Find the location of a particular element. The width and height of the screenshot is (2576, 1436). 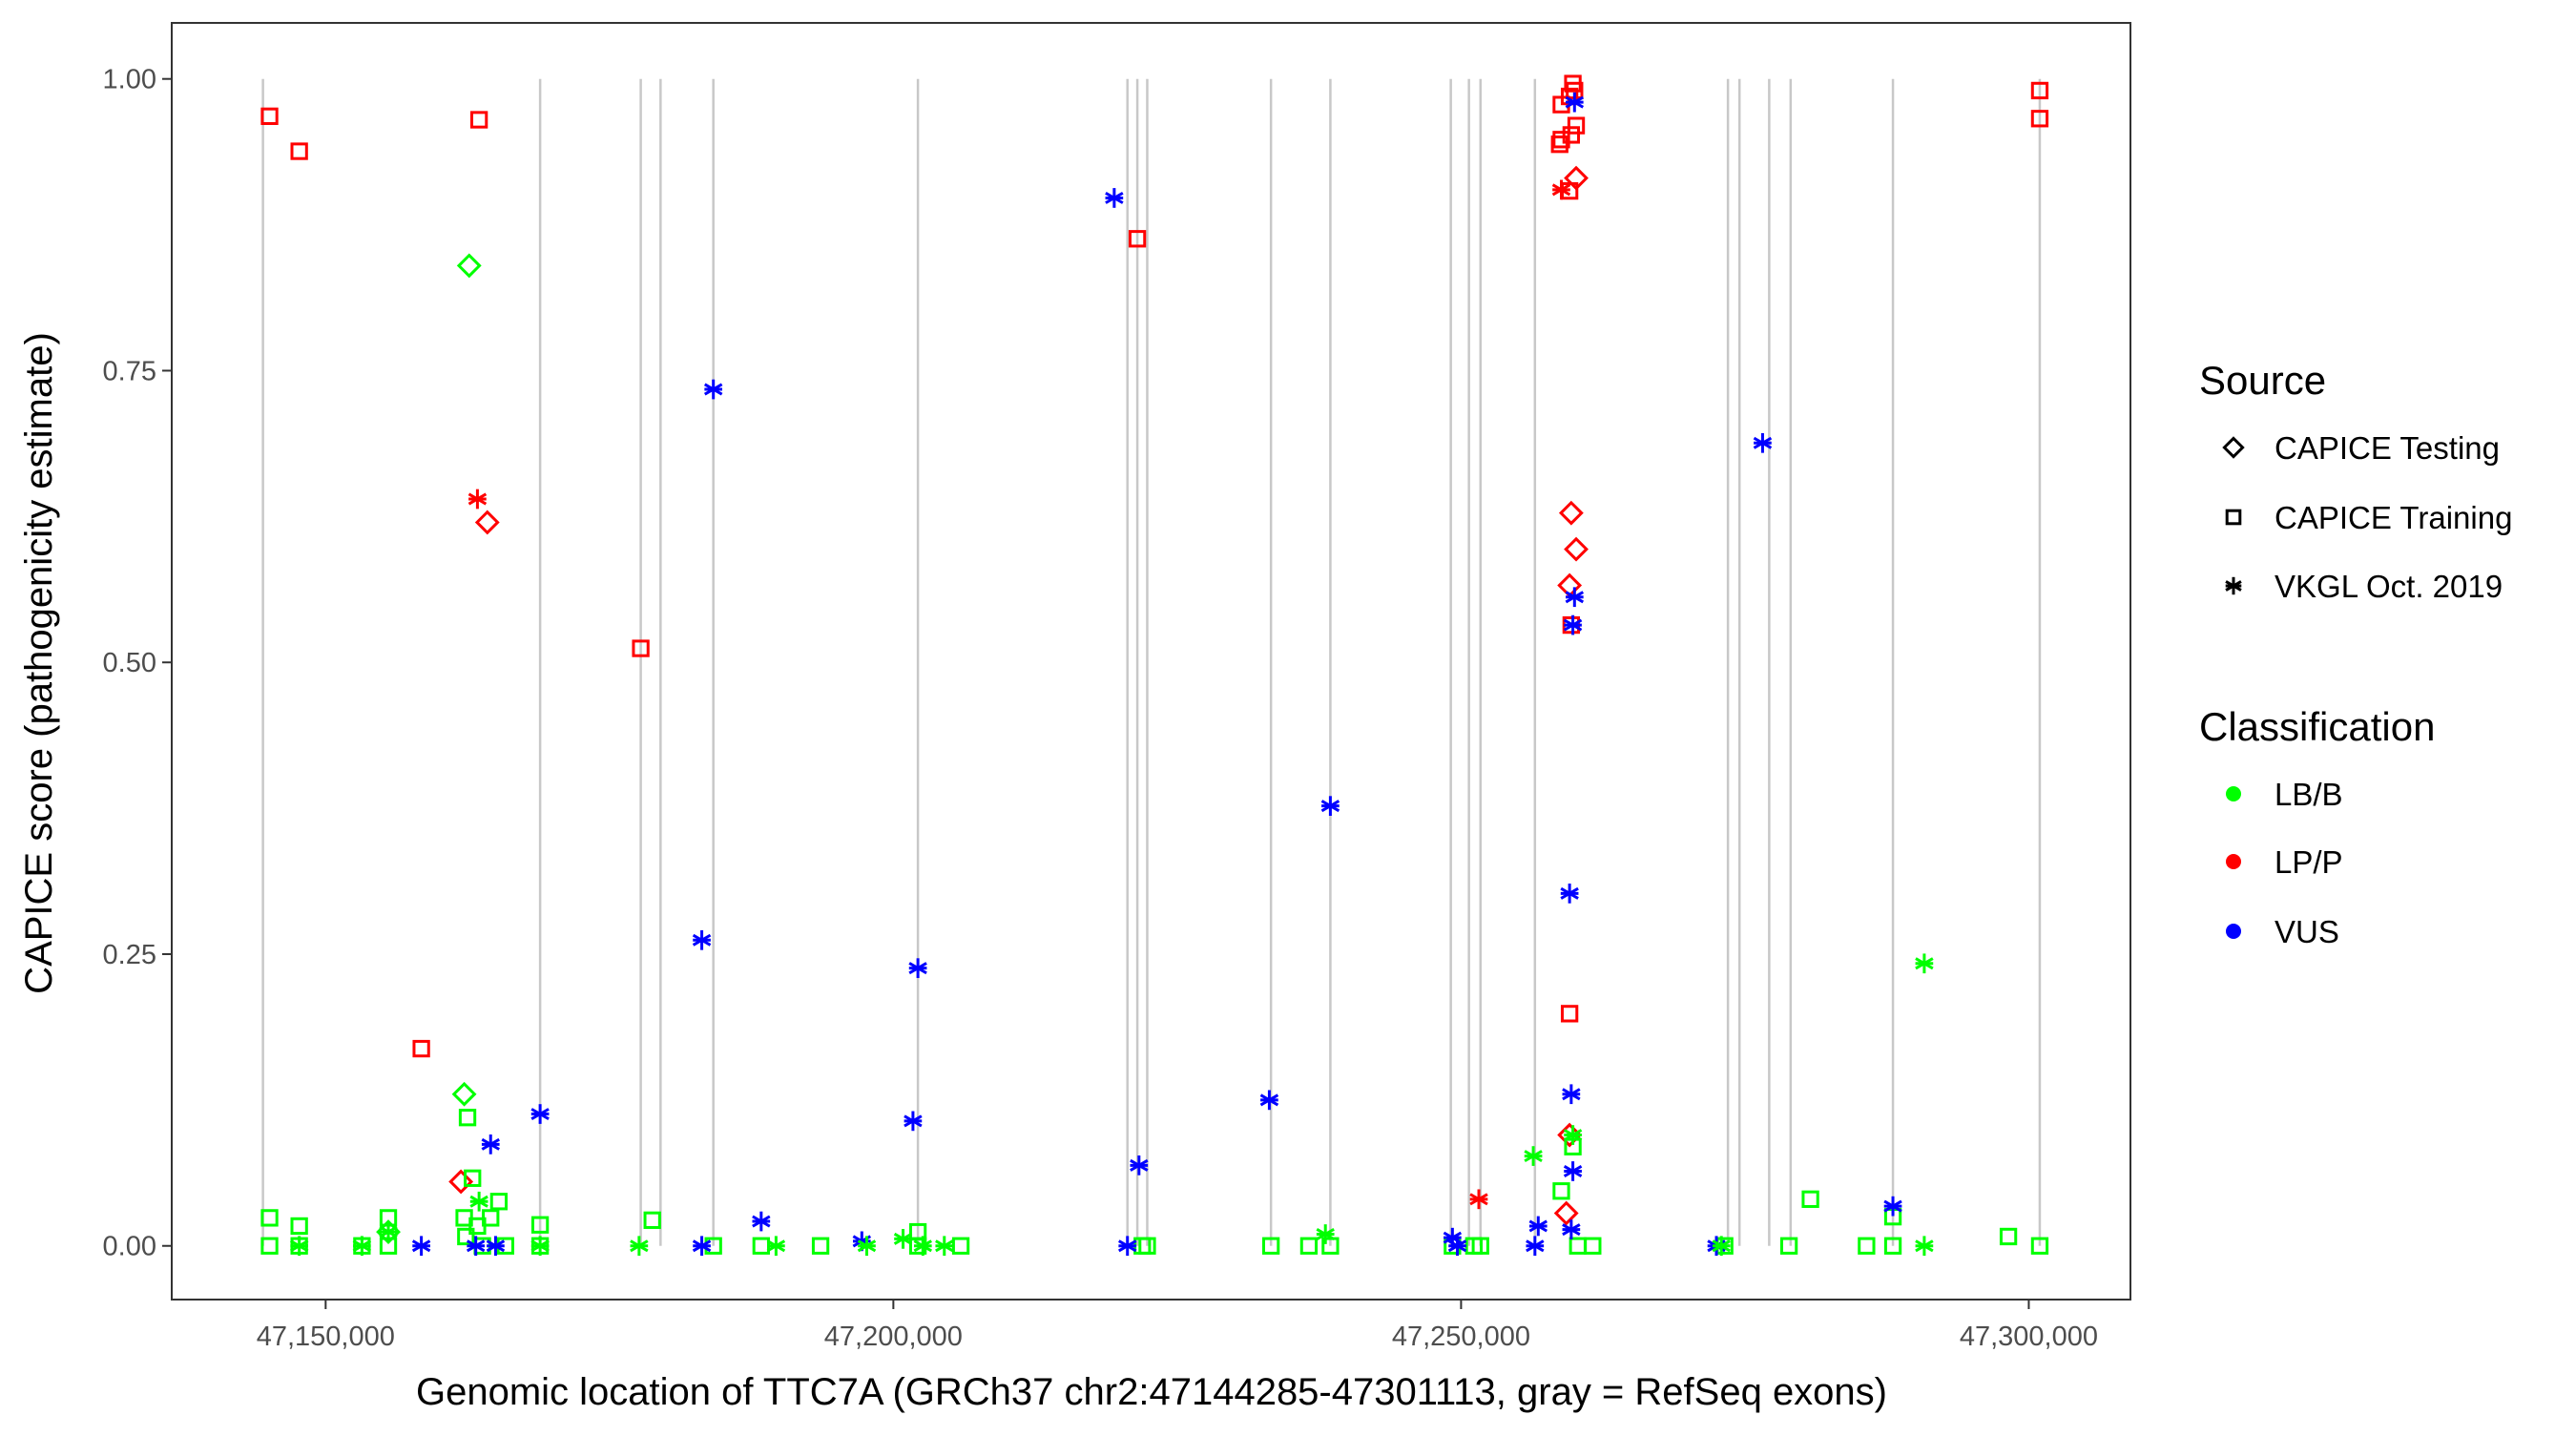

legend-source-label: CAPICE Training is located at coordinates (2393, 517).